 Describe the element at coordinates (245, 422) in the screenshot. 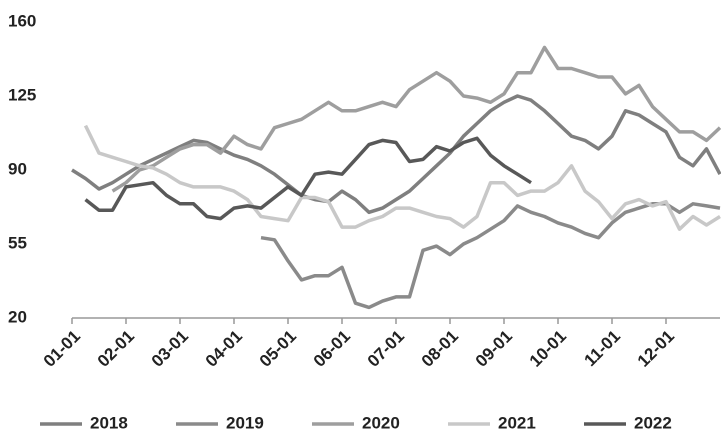

I see `legend-label: 2019` at that location.